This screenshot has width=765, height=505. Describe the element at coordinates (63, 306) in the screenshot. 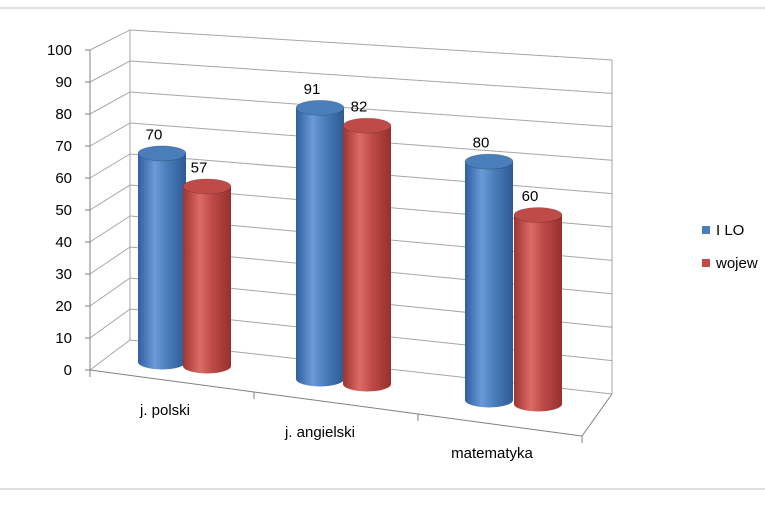

I see `y-tick-label: 20` at that location.